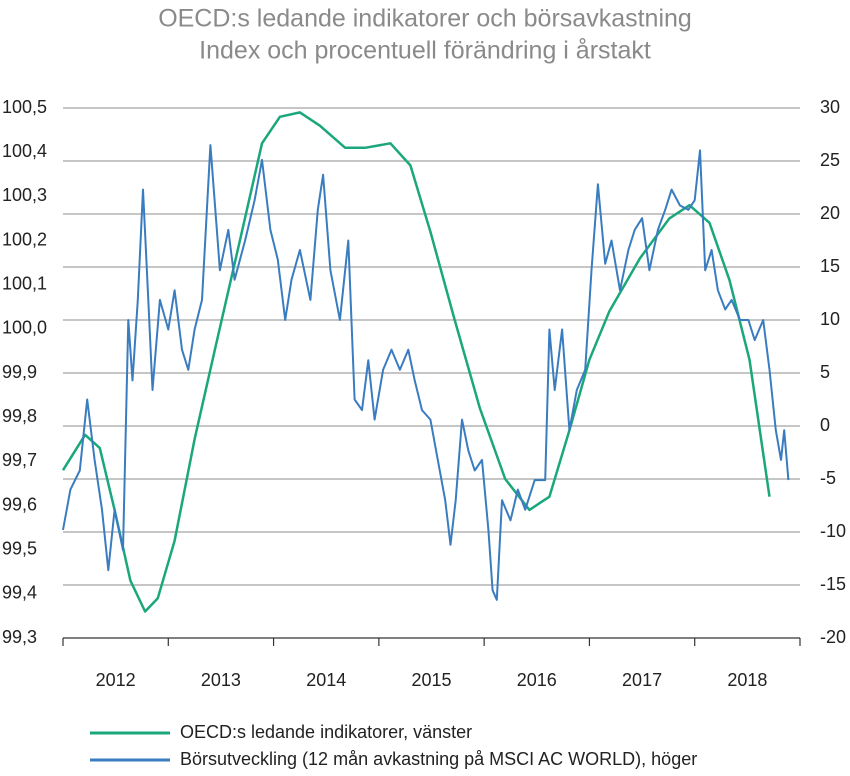 Image resolution: width=850 pixels, height=776 pixels. What do you see at coordinates (828, 478) in the screenshot?
I see `y2-tick-label: -5` at bounding box center [828, 478].